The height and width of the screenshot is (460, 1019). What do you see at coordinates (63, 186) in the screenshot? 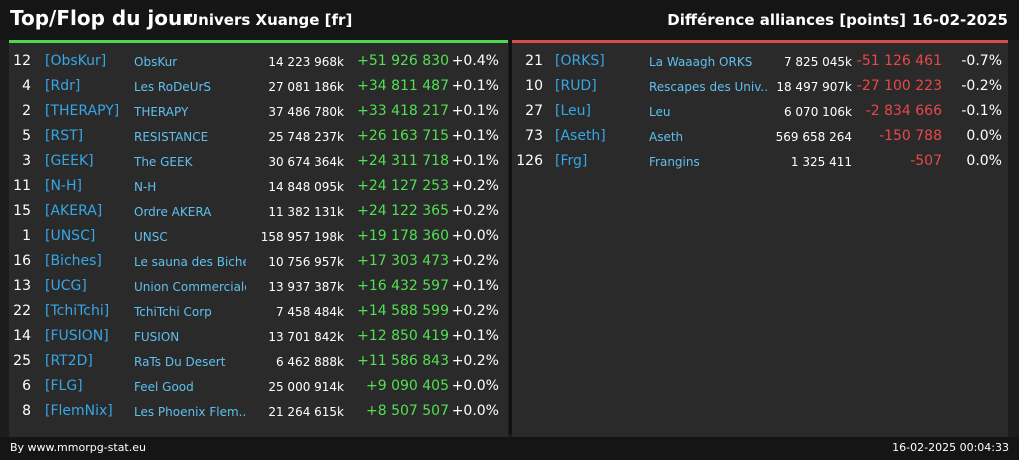
I see `alliance-tag-link: [N-H]` at bounding box center [63, 186].